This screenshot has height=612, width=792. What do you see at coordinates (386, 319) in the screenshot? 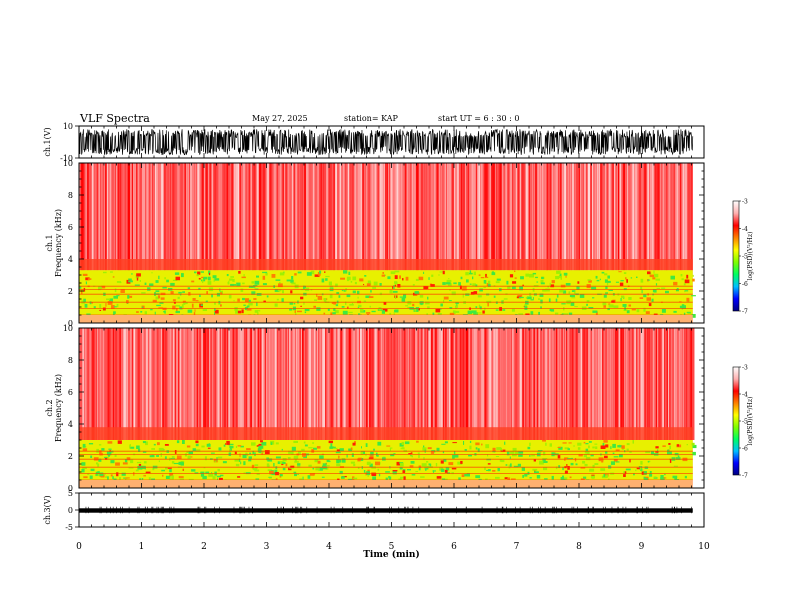
I see `ch1-spectrogram-low-strip` at bounding box center [386, 319].